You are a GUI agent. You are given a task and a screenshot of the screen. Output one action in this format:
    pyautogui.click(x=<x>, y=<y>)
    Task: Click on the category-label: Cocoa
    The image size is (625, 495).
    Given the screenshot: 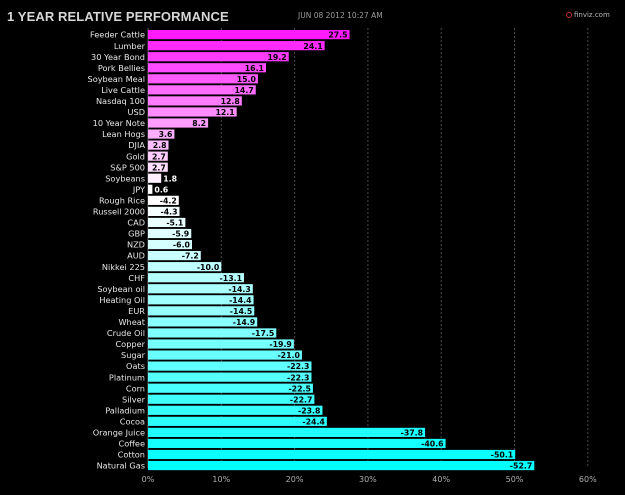 What is the action you would take?
    pyautogui.click(x=132, y=421)
    